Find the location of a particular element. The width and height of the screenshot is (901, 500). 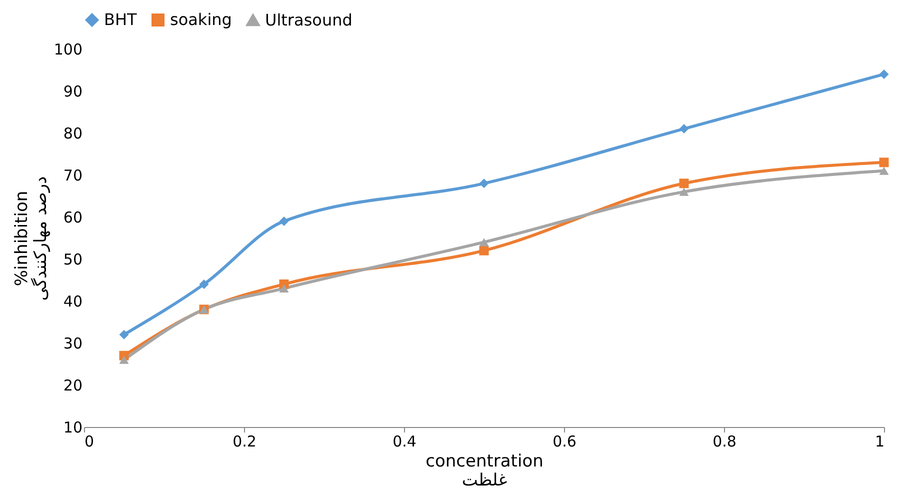

y-tick-label: 10 is located at coordinates (72, 427).